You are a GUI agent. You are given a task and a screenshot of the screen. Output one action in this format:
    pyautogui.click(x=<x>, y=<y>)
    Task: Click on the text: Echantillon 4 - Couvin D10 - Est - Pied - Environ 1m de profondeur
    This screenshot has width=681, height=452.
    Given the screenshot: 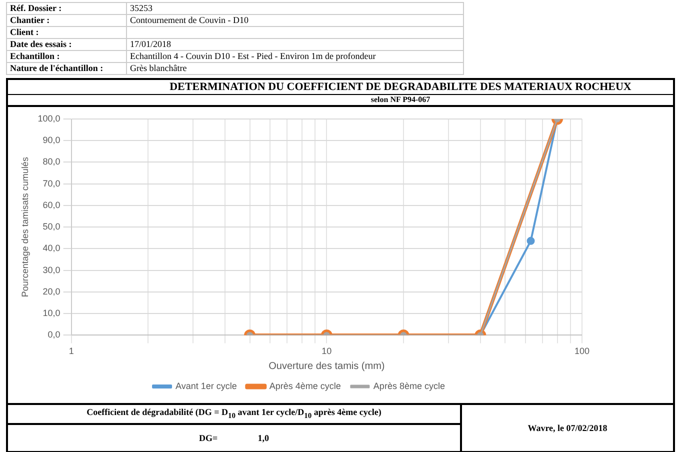 What is the action you would take?
    pyautogui.click(x=295, y=56)
    